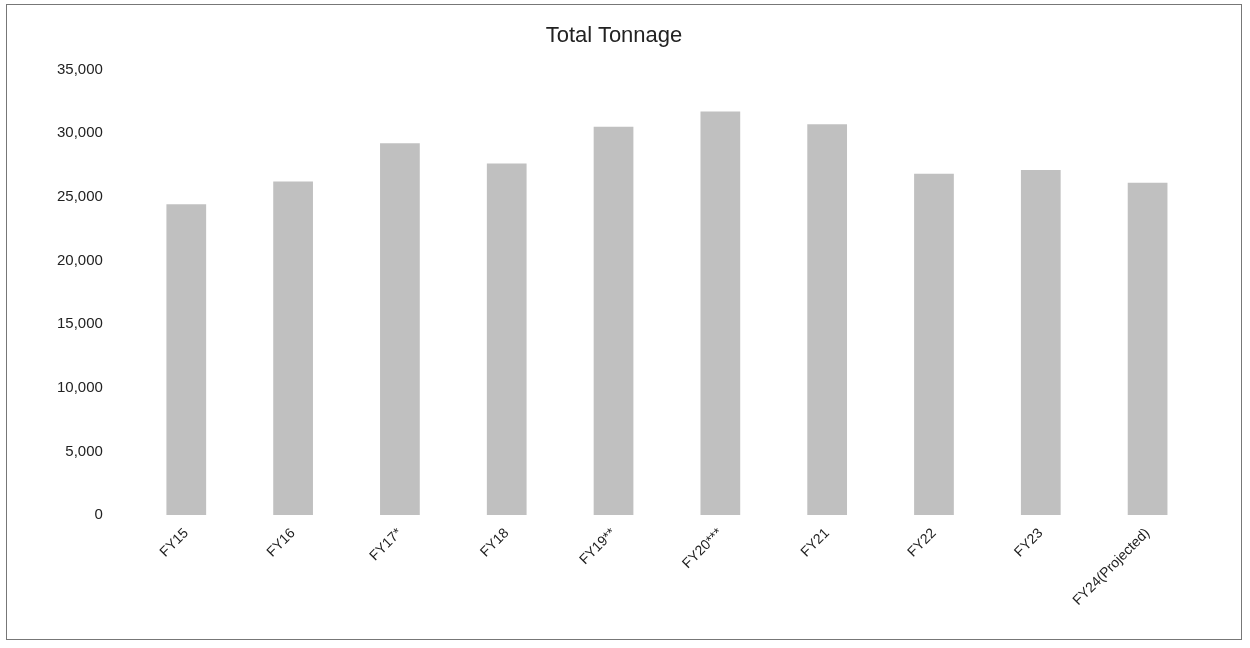 The image size is (1250, 648). Describe the element at coordinates (79, 323) in the screenshot. I see `y-tick-label: 15,000` at that location.